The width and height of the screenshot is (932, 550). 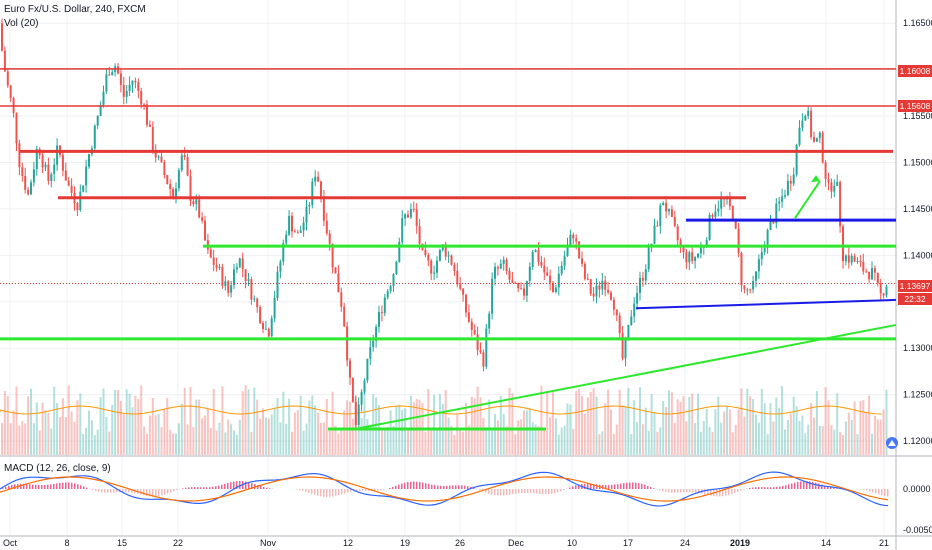 I want to click on settings-icon, so click(x=892, y=443).